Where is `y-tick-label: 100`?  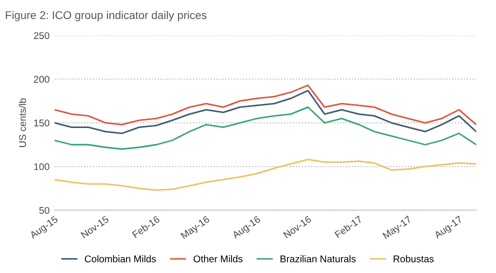
y-tick-label: 100 is located at coordinates (42, 166).